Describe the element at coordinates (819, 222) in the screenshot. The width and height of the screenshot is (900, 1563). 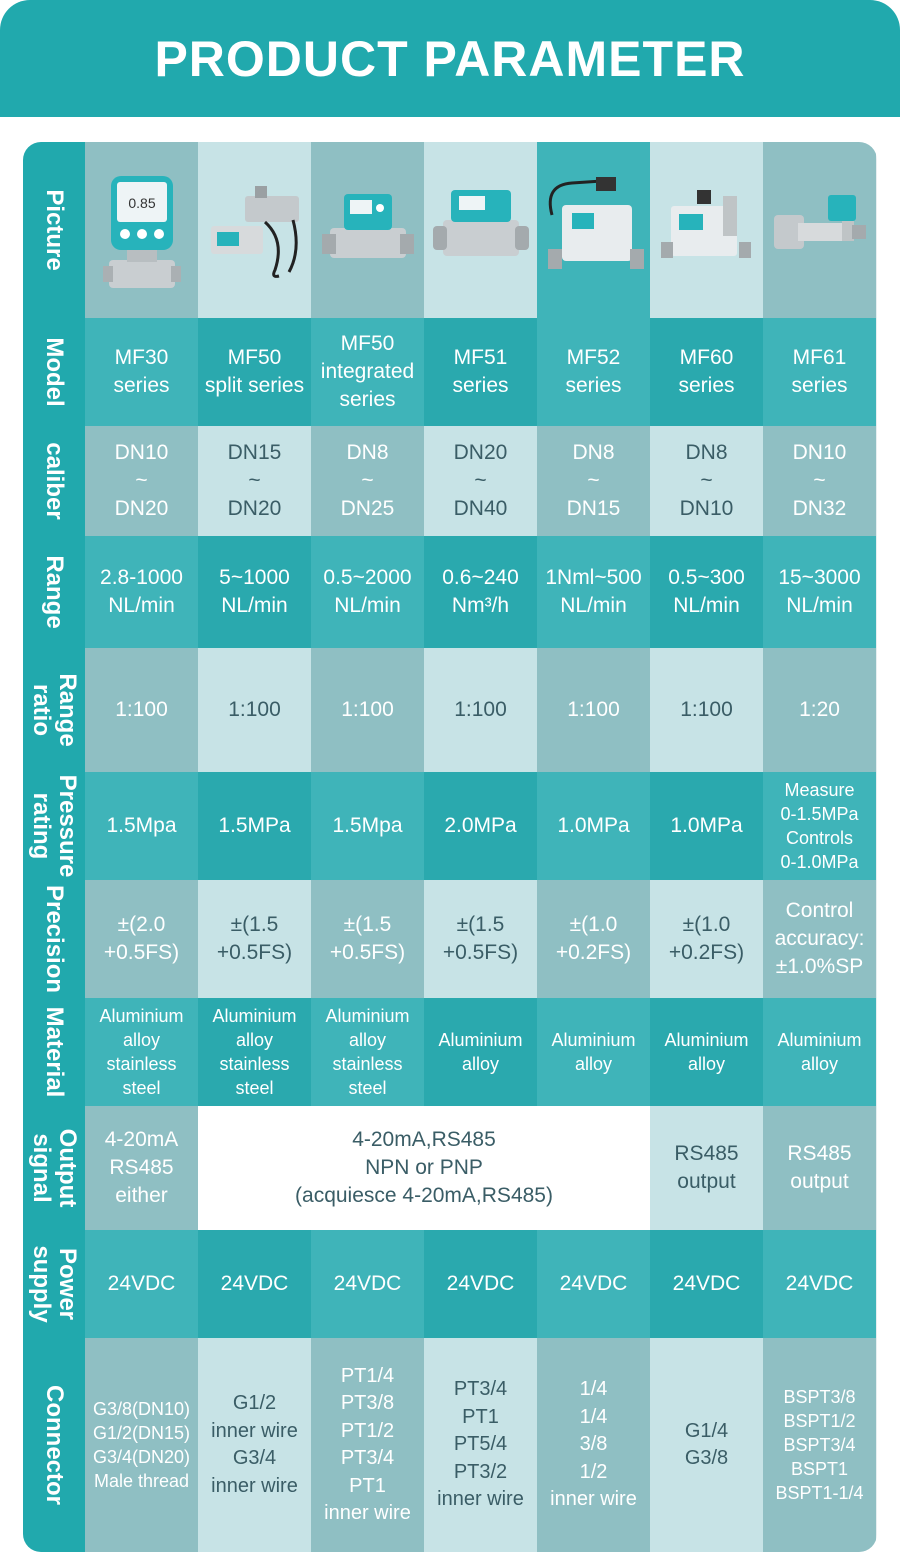
I see `mf61-device-icon` at that location.